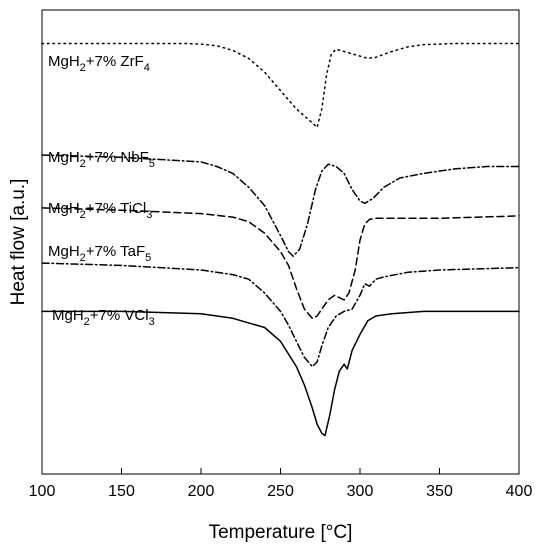 The width and height of the screenshot is (550, 550). I want to click on x-tick-label: 300, so click(360, 491).